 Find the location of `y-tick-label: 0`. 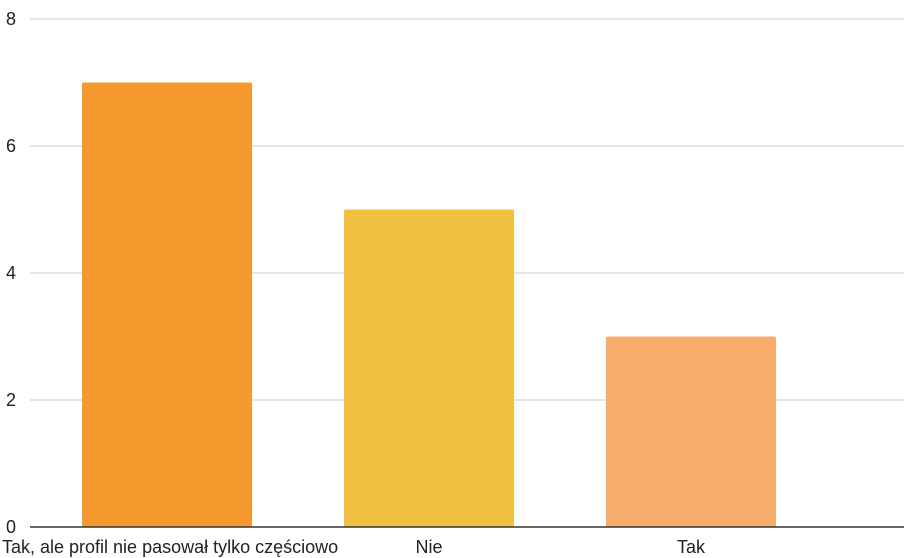

y-tick-label: 0 is located at coordinates (11, 527).